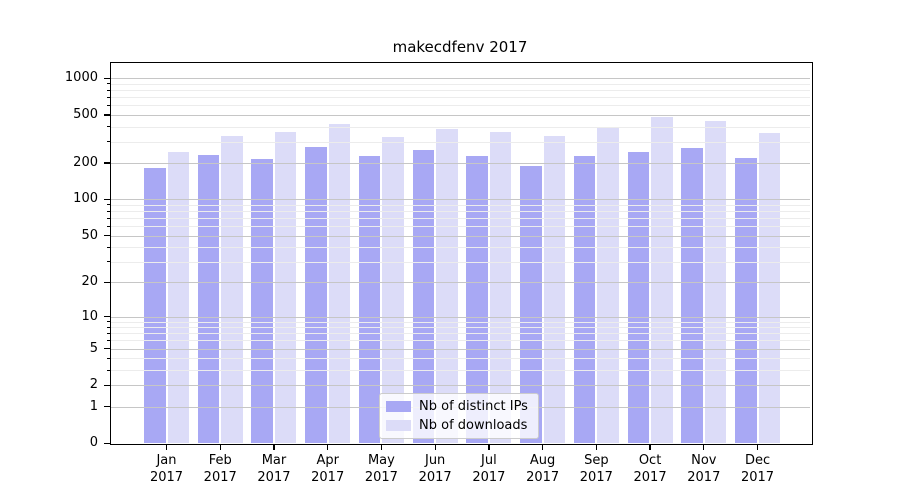 This screenshot has height=500, width=900. What do you see at coordinates (500, 287) in the screenshot?
I see `bar-downloads-jul` at bounding box center [500, 287].